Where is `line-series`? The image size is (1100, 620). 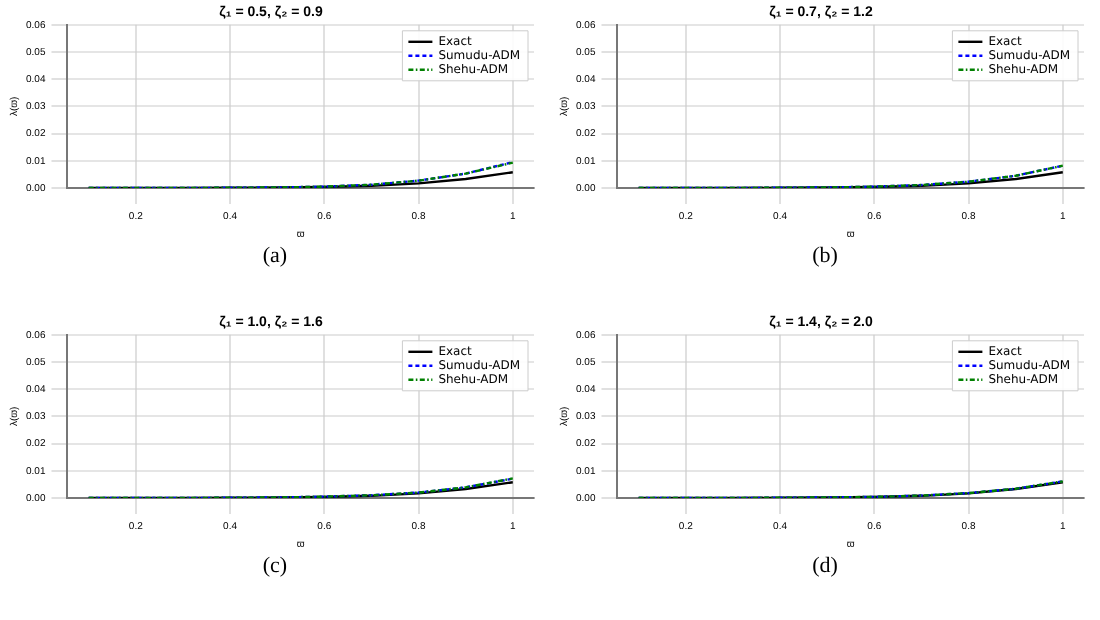
line-series is located at coordinates (850, 176).